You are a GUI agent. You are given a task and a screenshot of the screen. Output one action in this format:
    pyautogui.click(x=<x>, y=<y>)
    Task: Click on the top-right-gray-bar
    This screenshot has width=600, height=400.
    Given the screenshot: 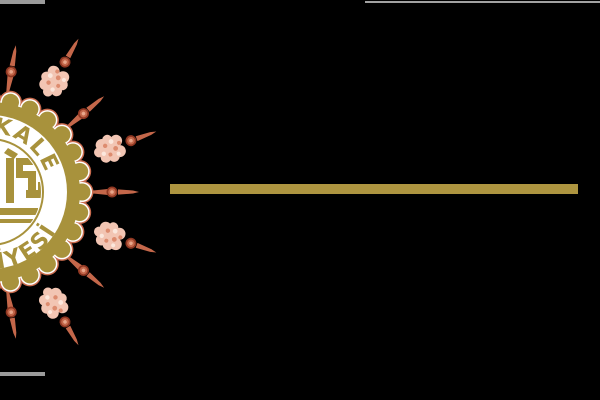 What is the action you would take?
    pyautogui.click(x=482, y=2)
    